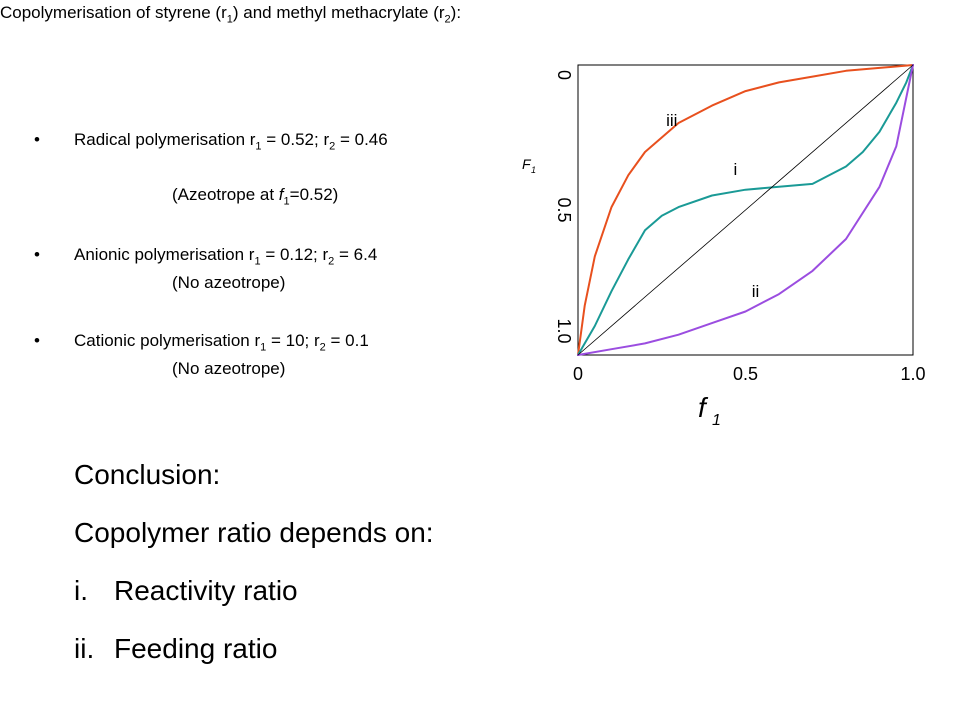 This screenshot has width=960, height=720. Describe the element at coordinates (578, 374) in the screenshot. I see `x-tick-label: 0` at that location.